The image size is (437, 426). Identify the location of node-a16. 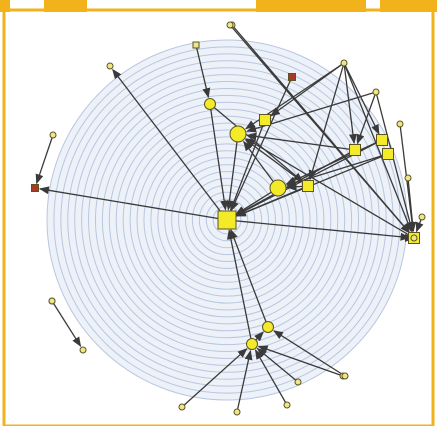
(408, 178).